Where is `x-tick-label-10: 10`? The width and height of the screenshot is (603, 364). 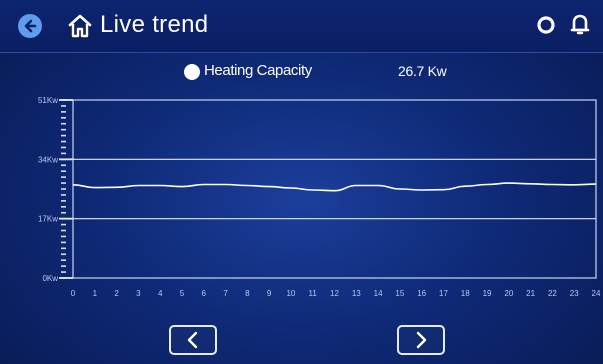
x-tick-label-10: 10 is located at coordinates (290, 293).